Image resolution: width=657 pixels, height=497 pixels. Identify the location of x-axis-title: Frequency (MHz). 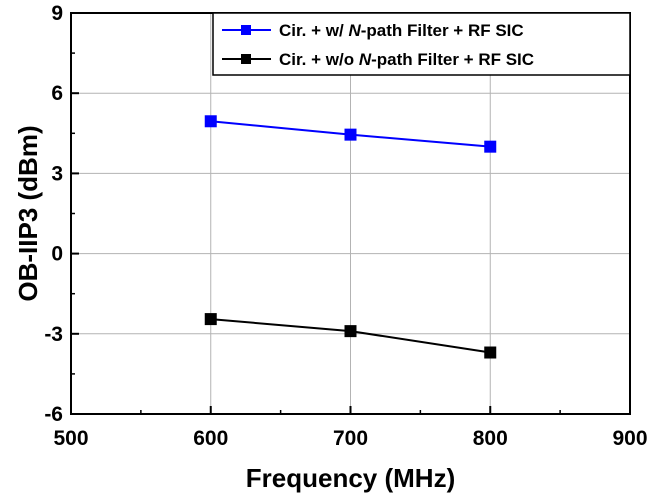
(350, 478).